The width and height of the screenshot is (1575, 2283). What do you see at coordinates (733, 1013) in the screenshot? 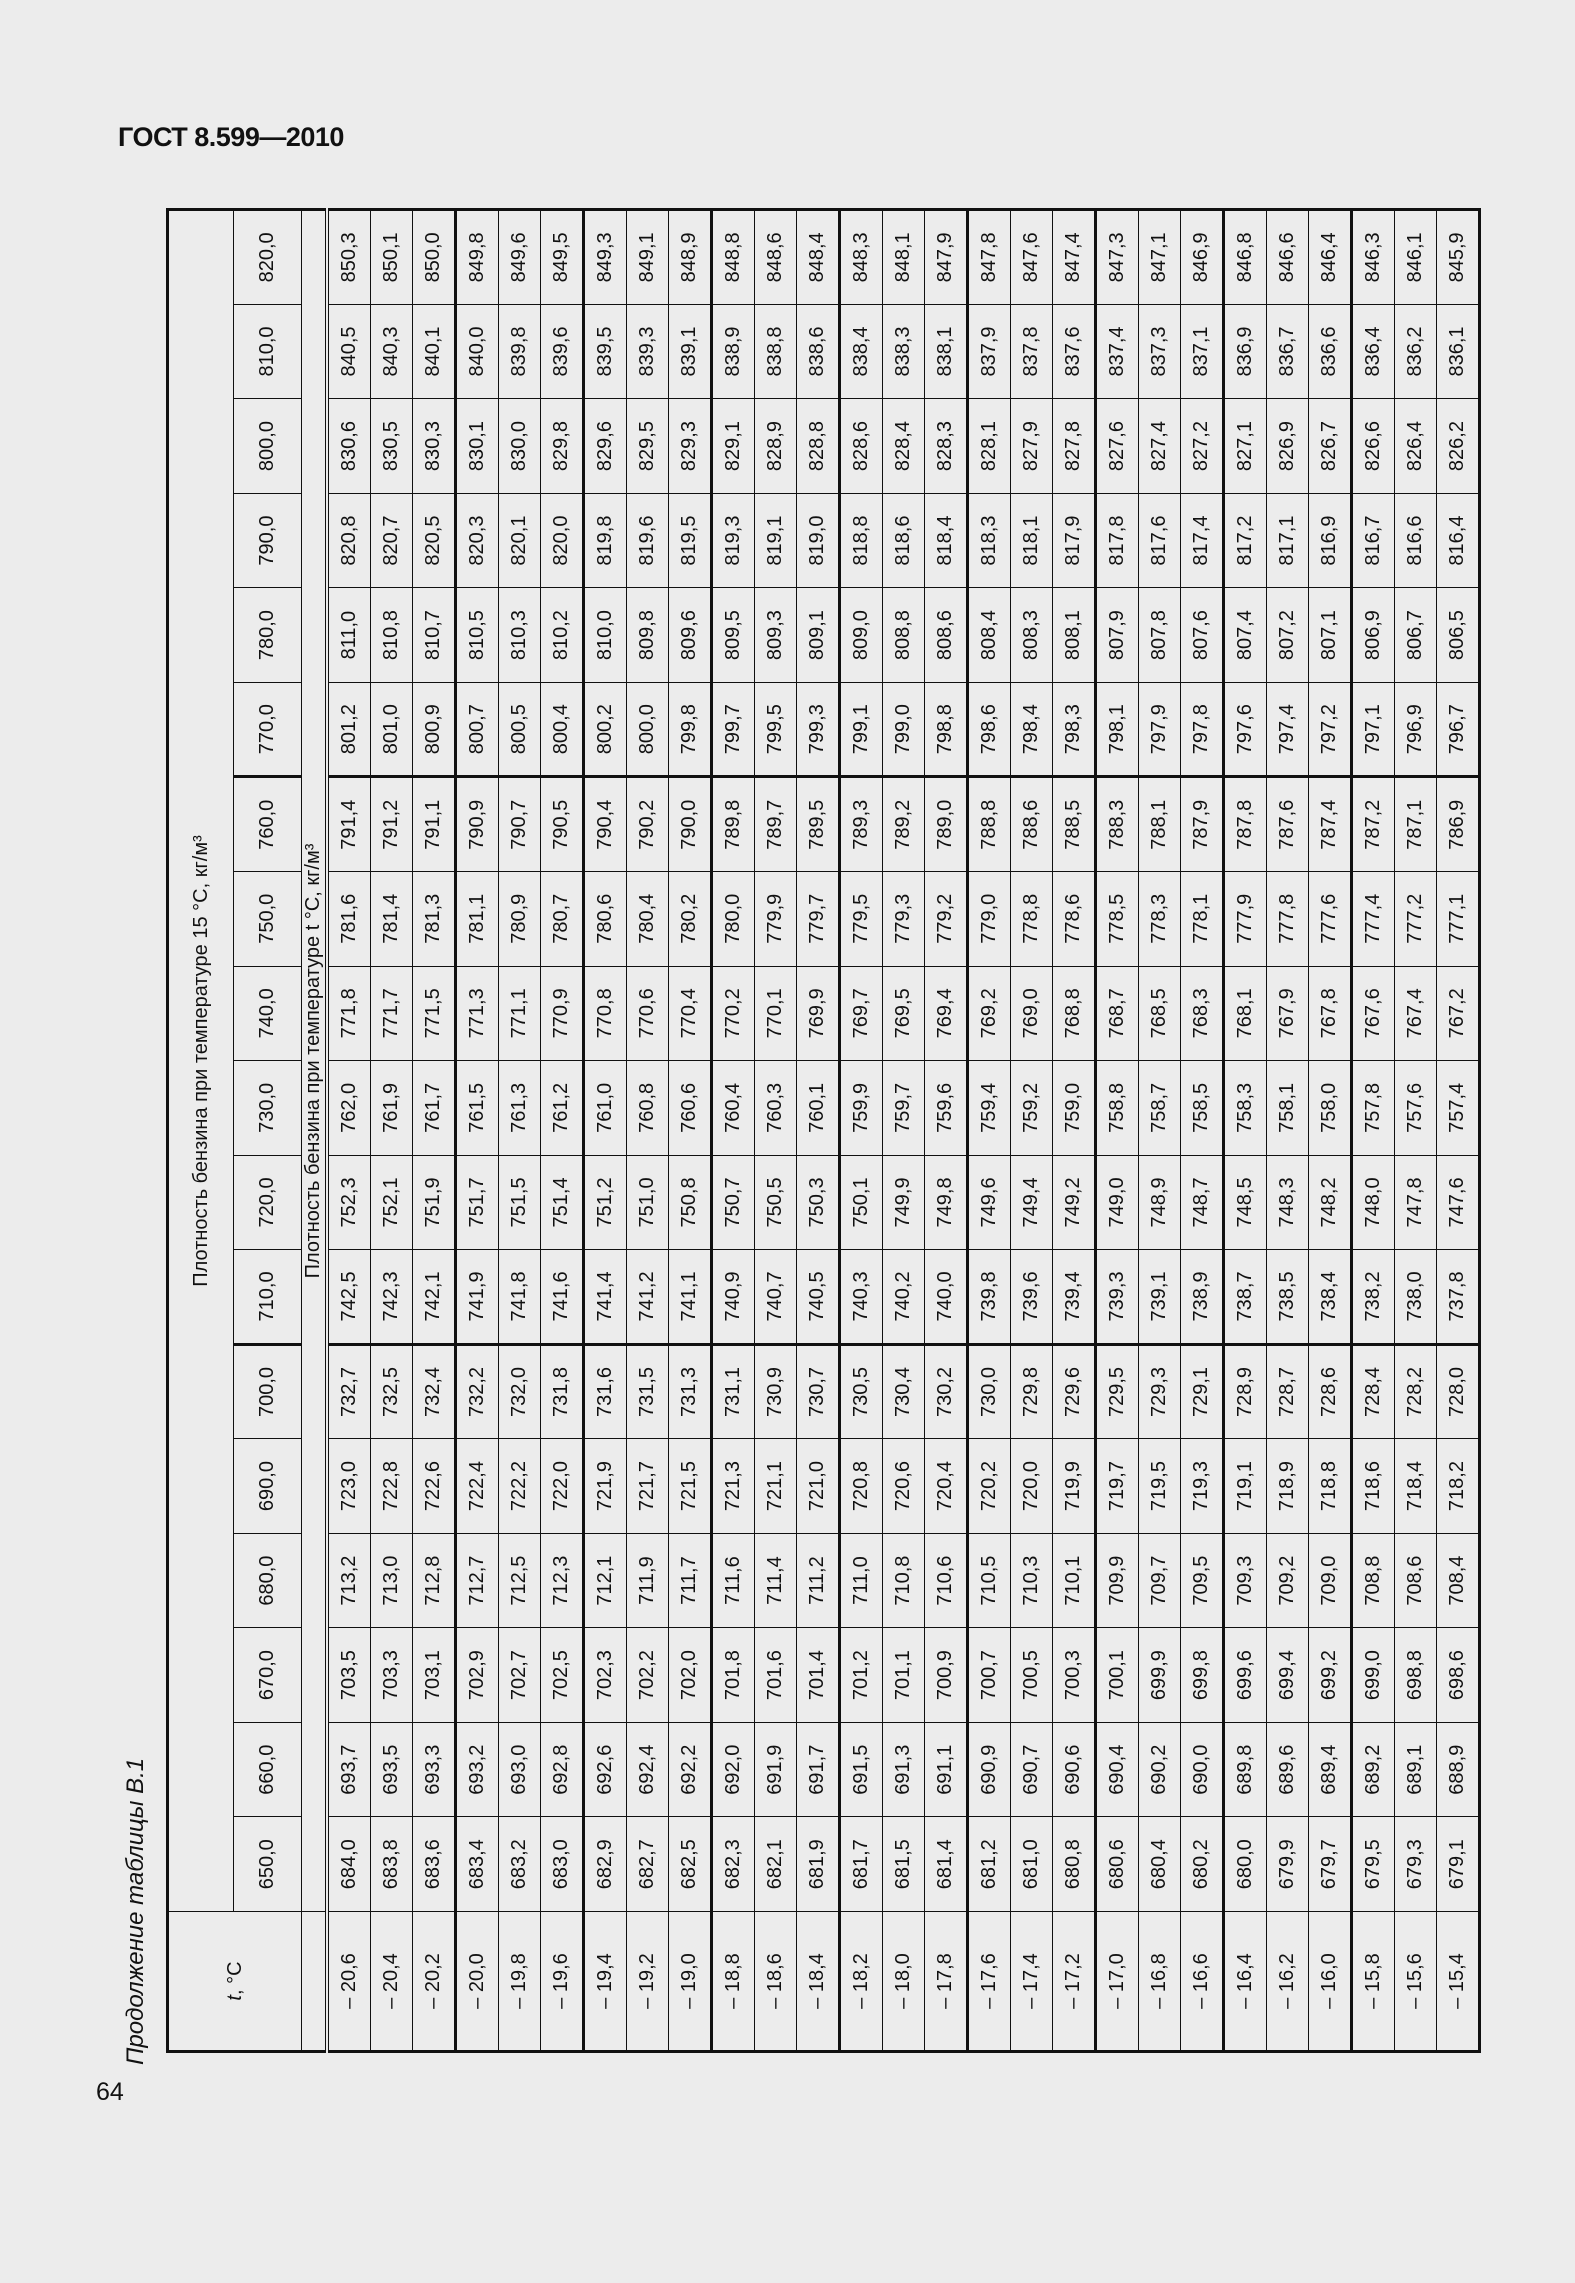
I see `density-cell: 770,2` at bounding box center [733, 1013].